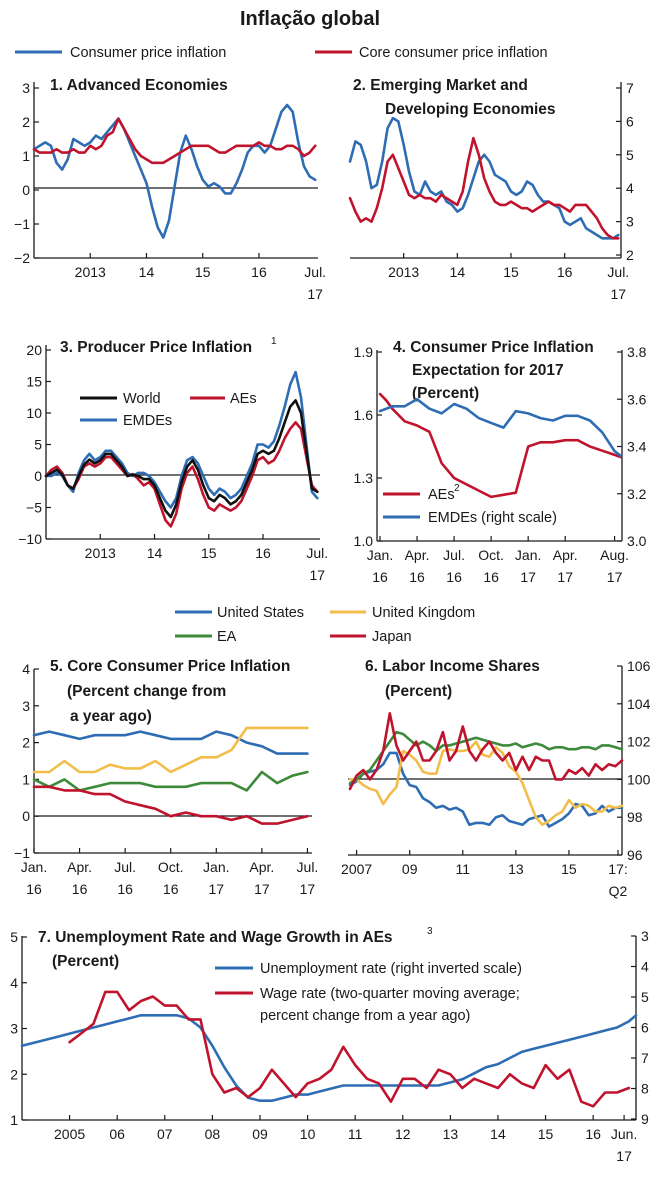 Image resolution: width=671 pixels, height=1183 pixels. Describe the element at coordinates (403, 1134) in the screenshot. I see `panel-7-xtick-label: 12` at that location.